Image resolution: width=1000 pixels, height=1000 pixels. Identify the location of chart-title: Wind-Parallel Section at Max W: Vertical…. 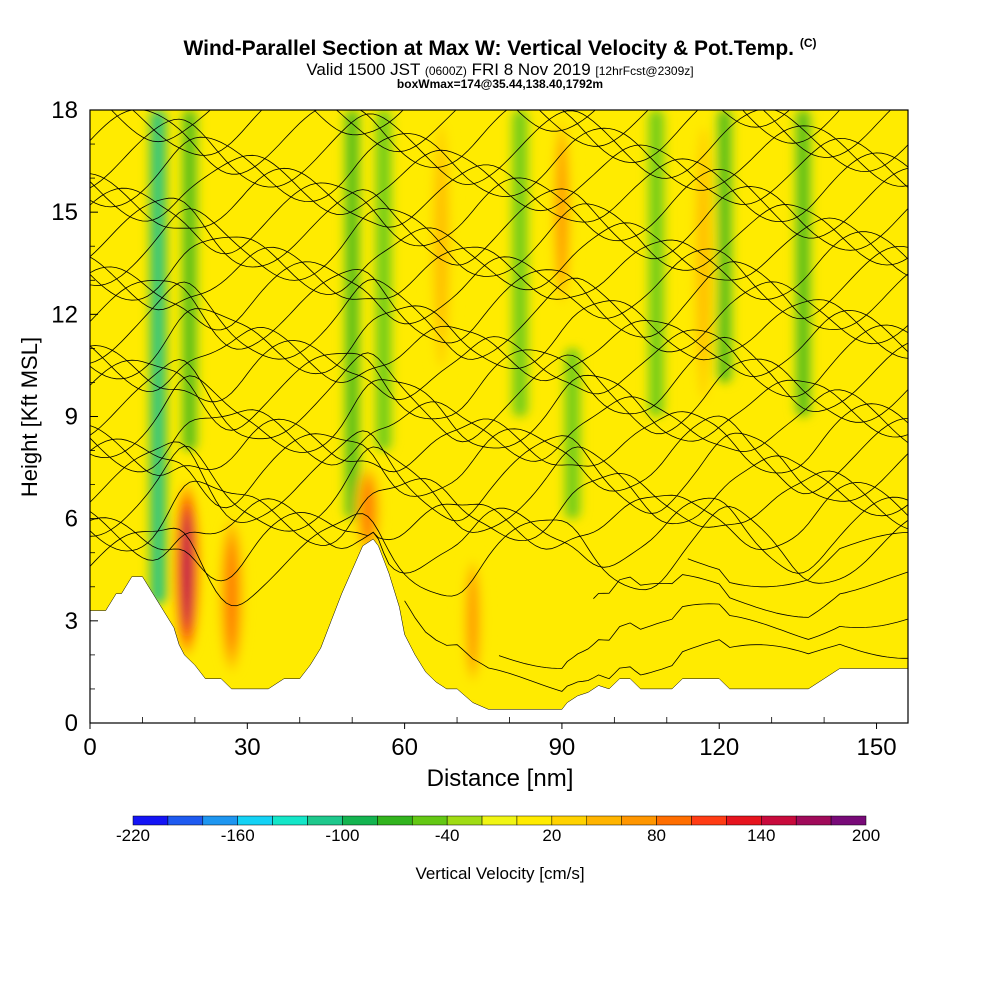
(500, 48).